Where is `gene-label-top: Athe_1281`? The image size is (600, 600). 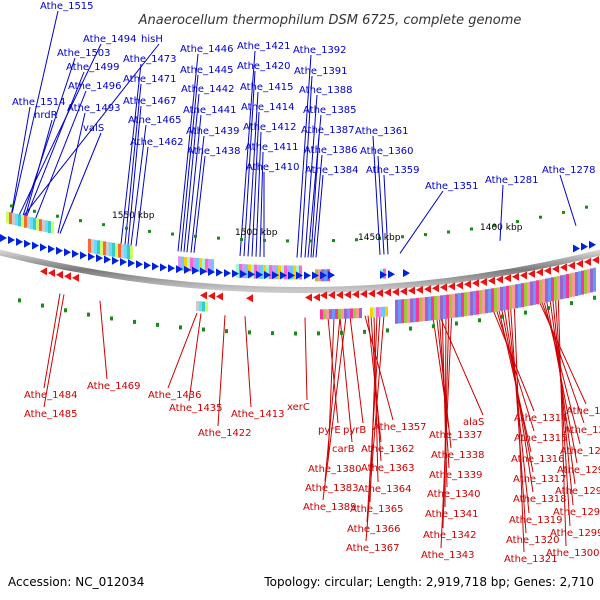 gene-label-top: Athe_1281 is located at coordinates (512, 180).